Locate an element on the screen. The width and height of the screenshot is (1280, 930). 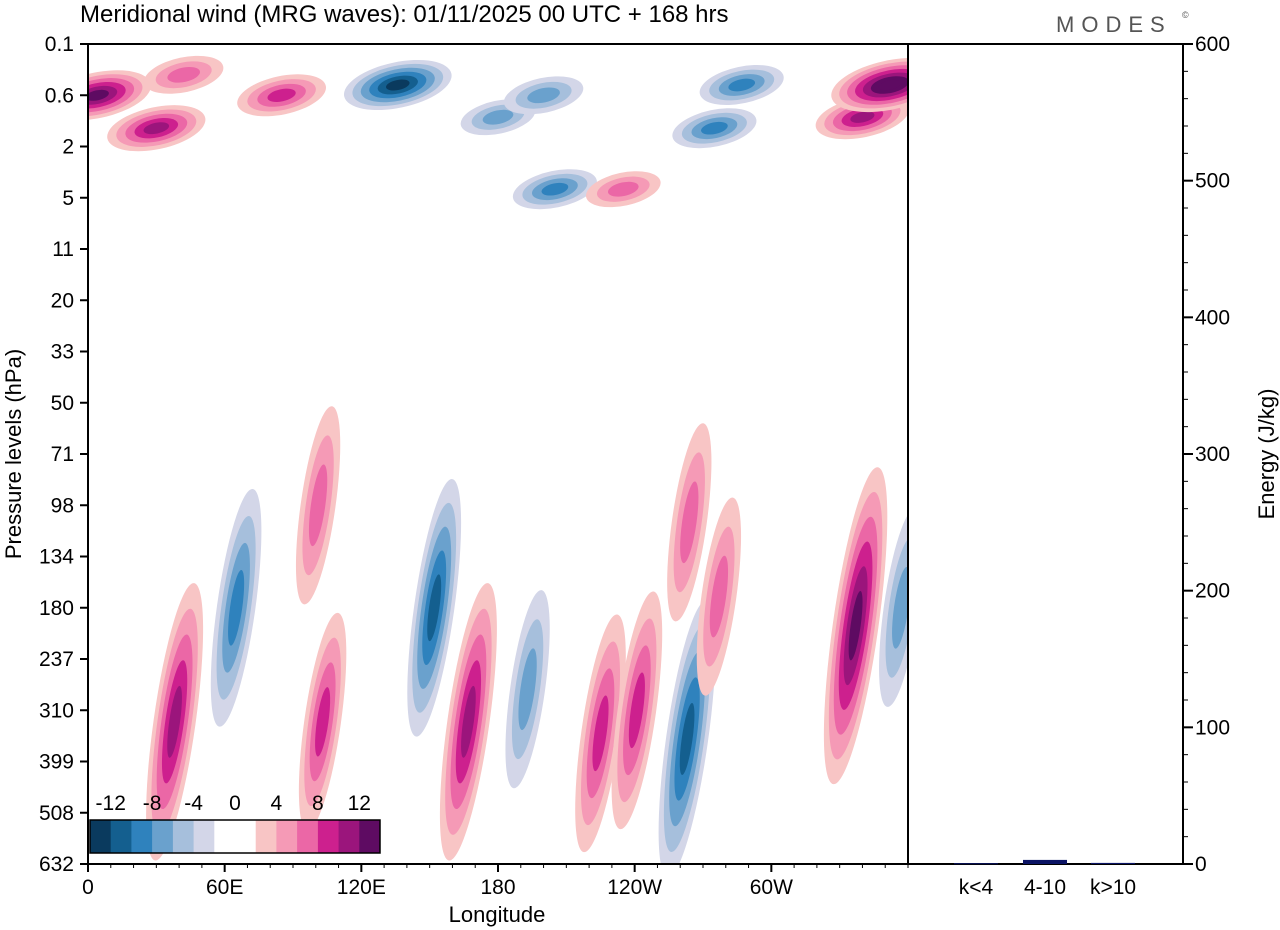
y-tick-label: 237 is located at coordinates (56, 659).